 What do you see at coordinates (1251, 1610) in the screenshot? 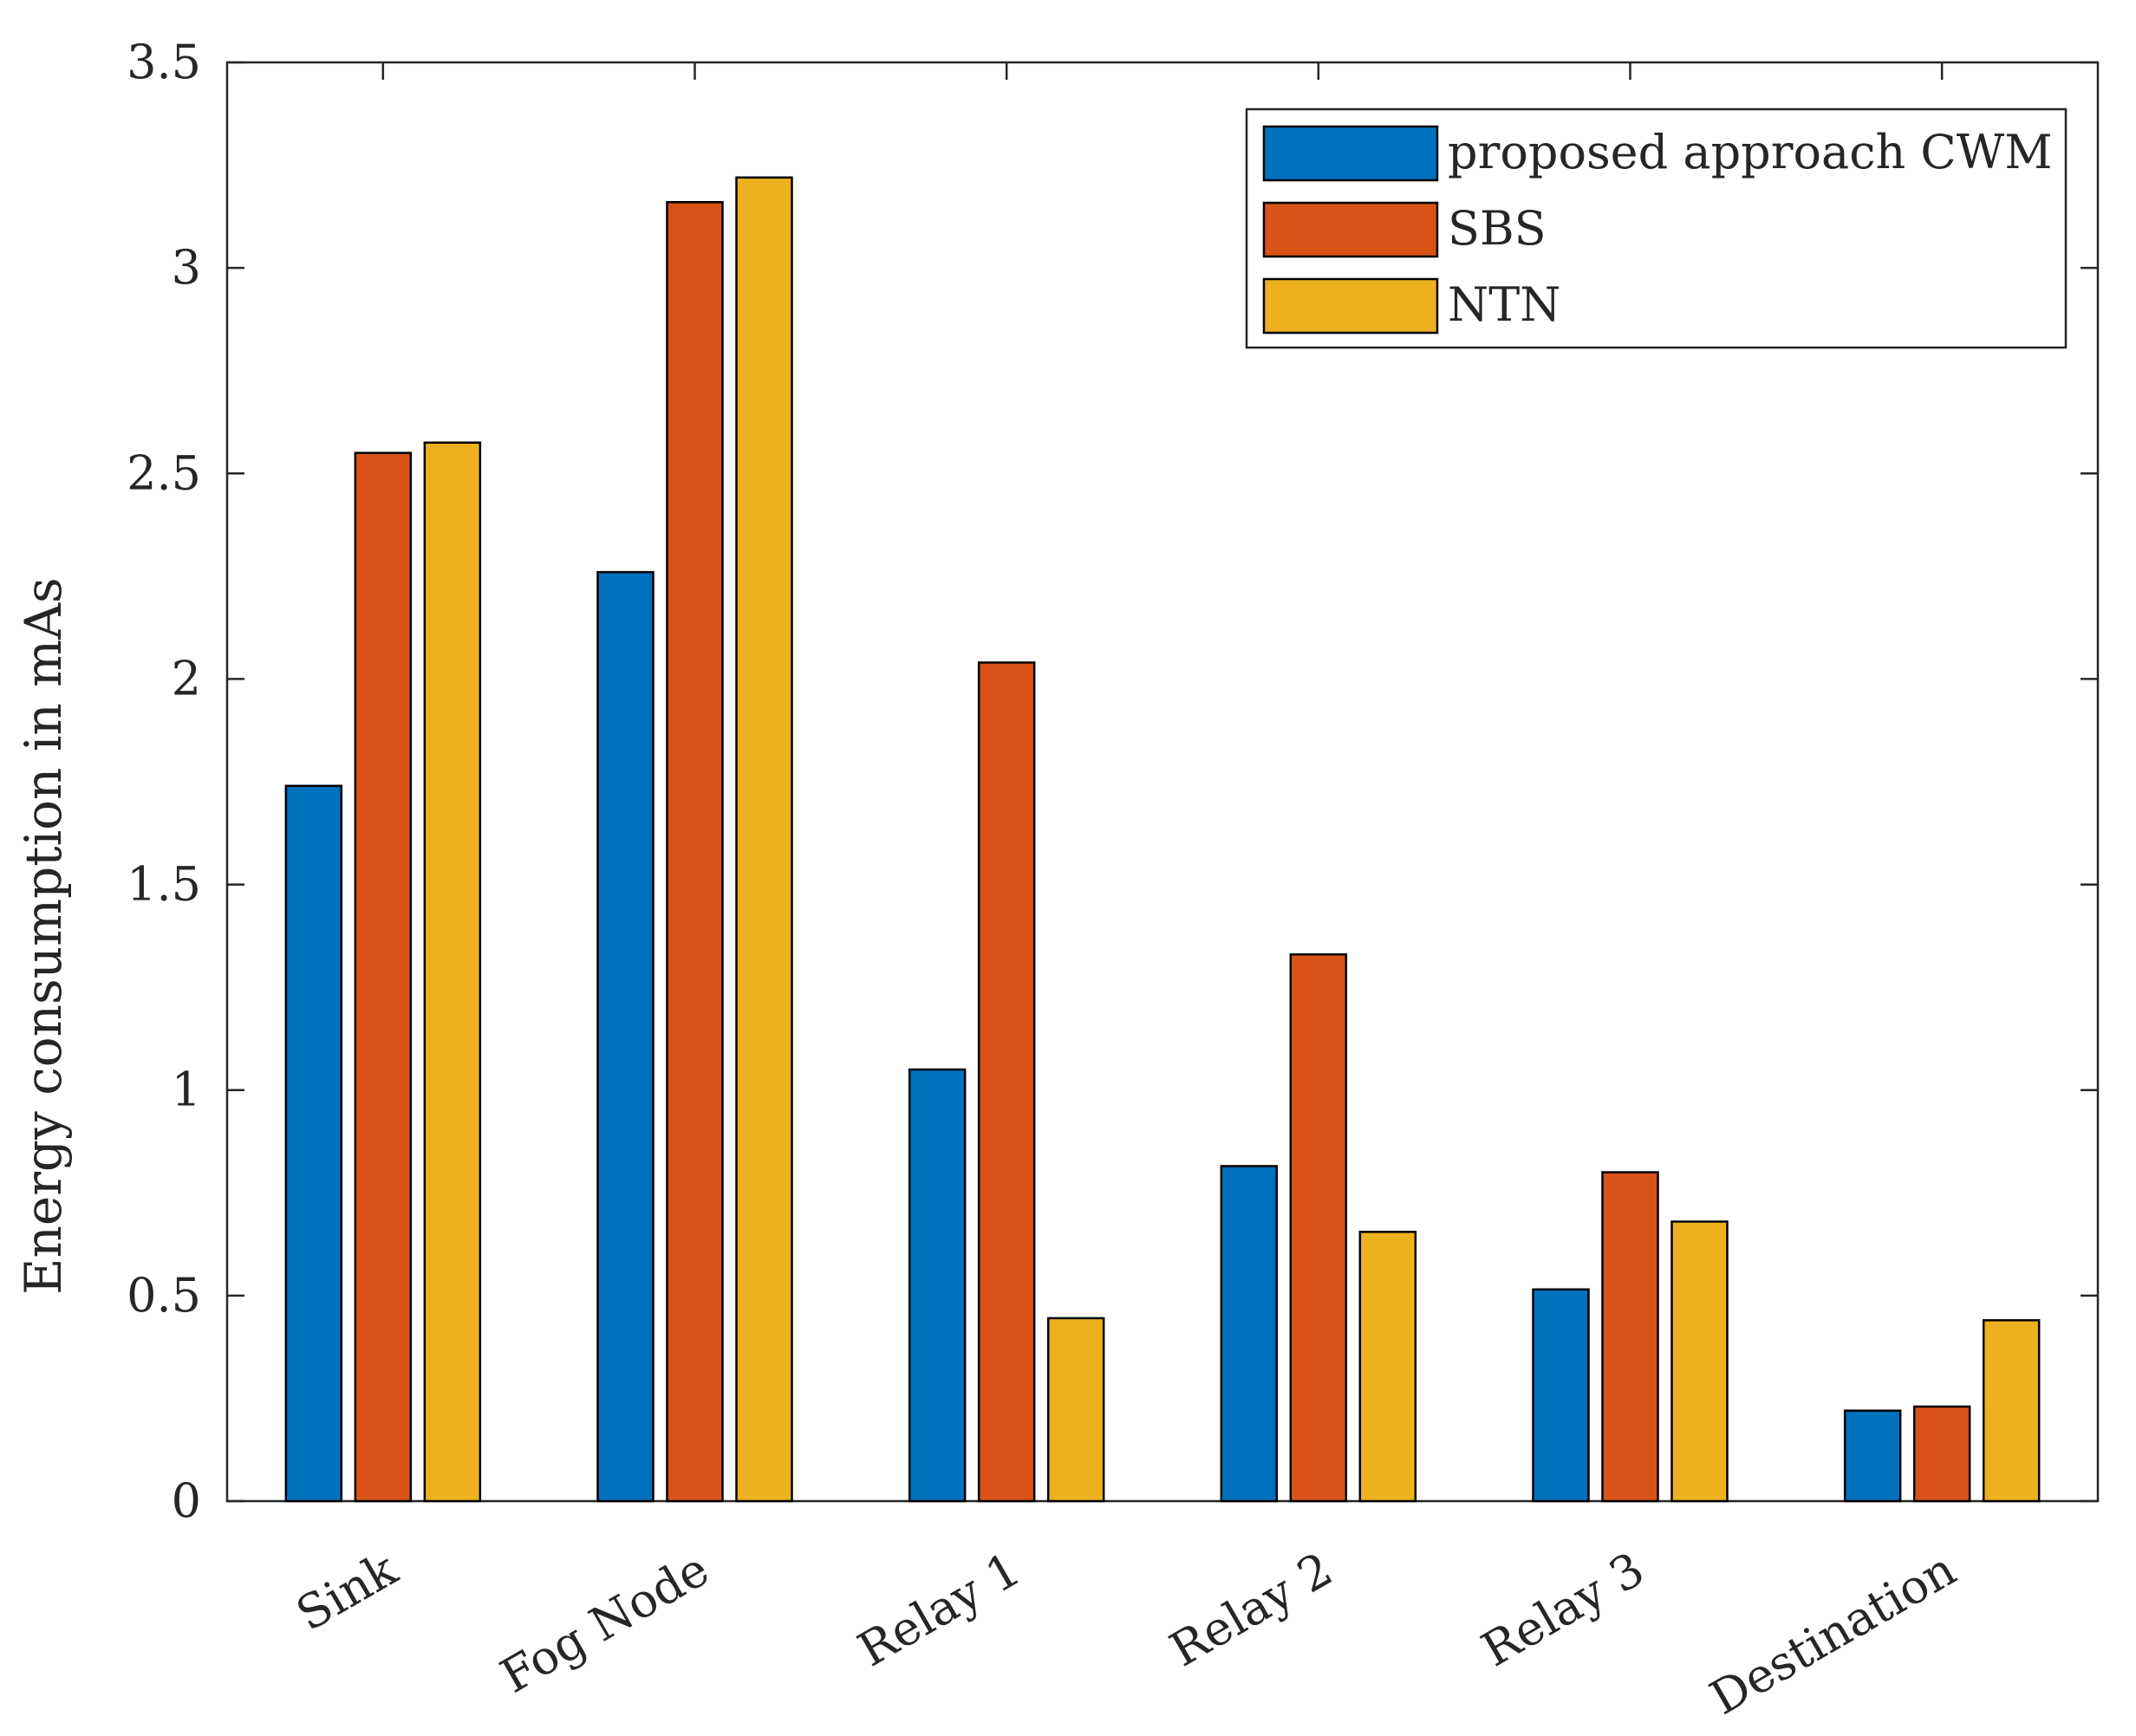
I see `x-tick-label: Relay 2` at bounding box center [1251, 1610].